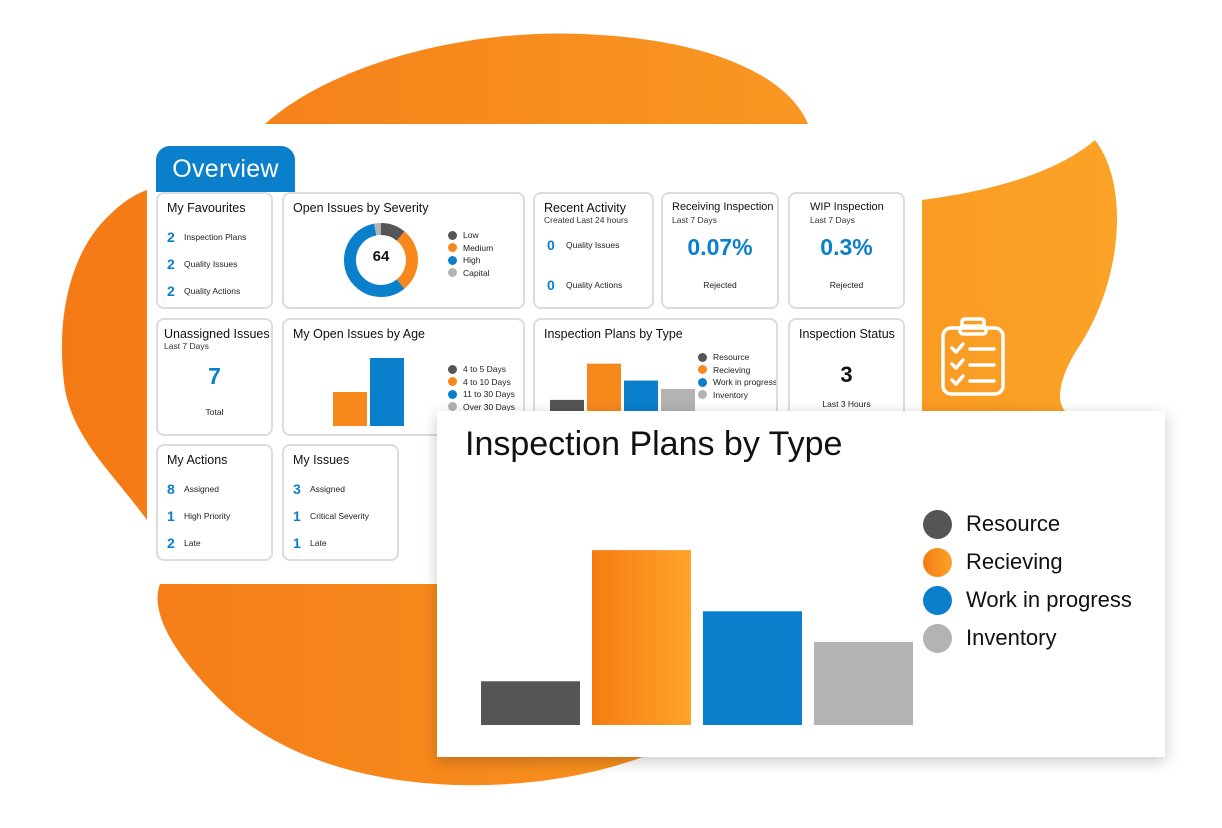  What do you see at coordinates (622, 387) in the screenshot?
I see `plans-small-bar-chart` at bounding box center [622, 387].